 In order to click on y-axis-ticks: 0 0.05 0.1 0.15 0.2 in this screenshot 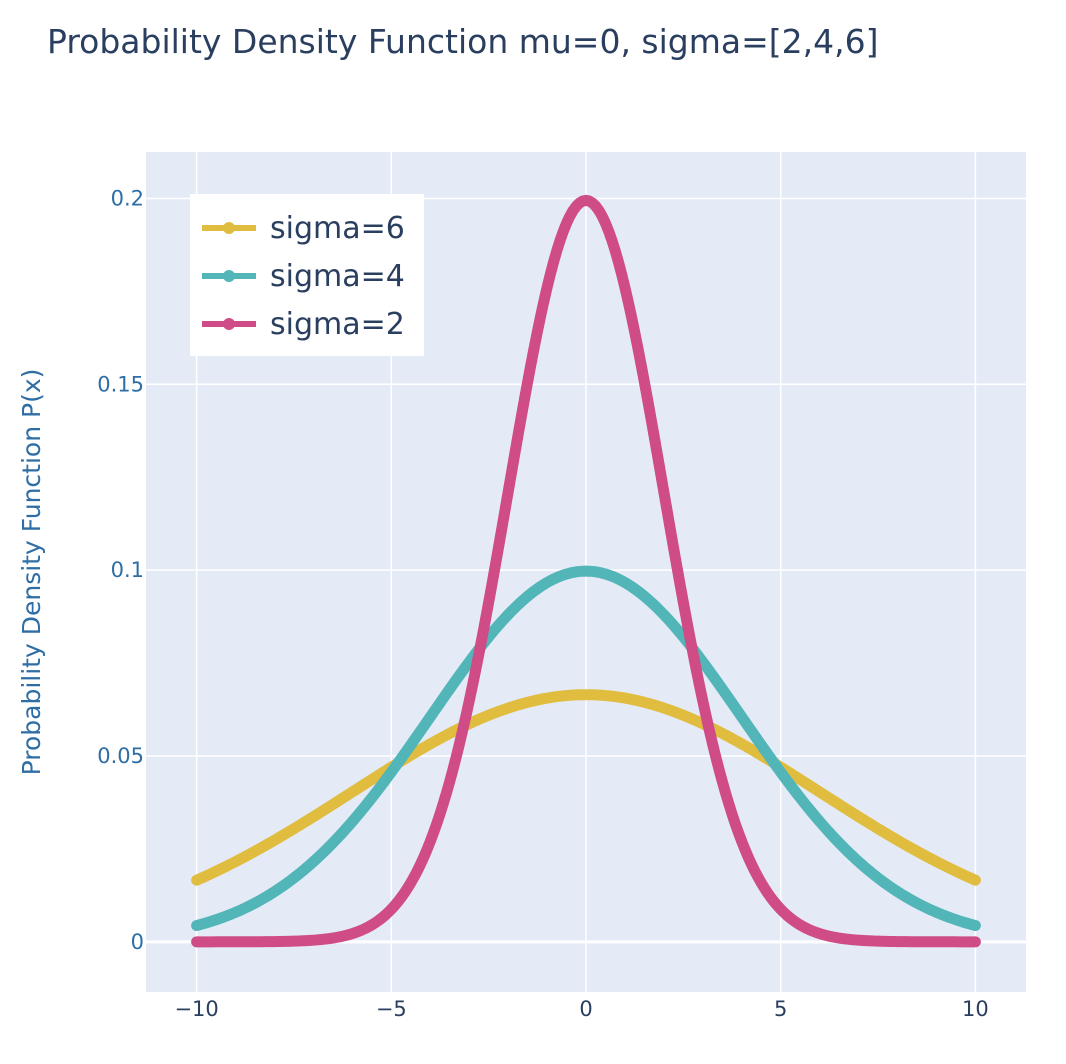, I will do `click(120, 569)`.